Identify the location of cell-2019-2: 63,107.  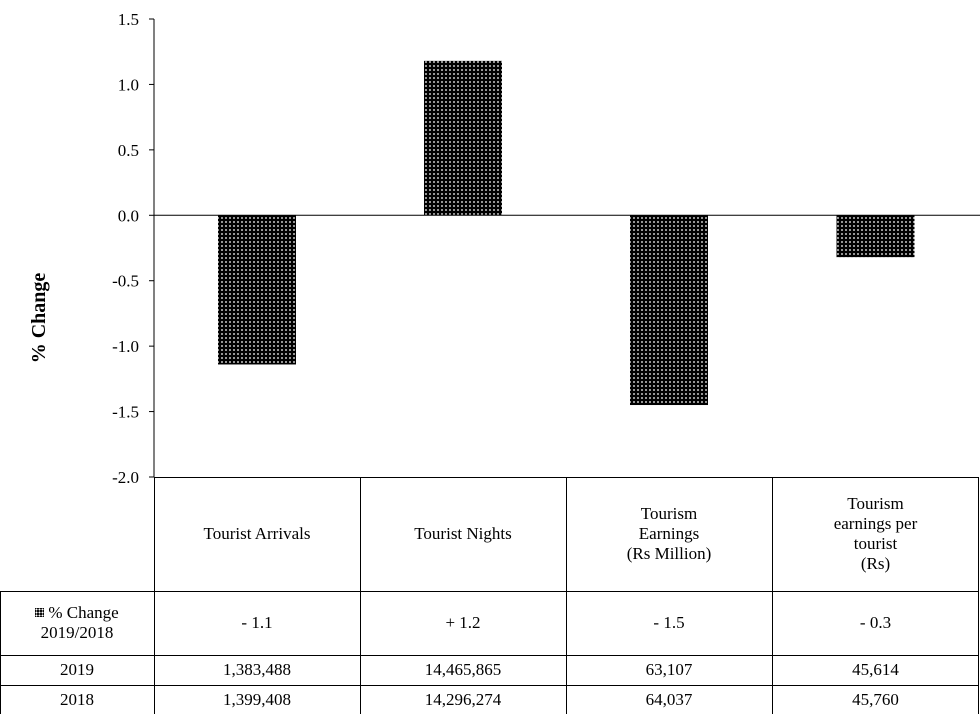
(669, 669).